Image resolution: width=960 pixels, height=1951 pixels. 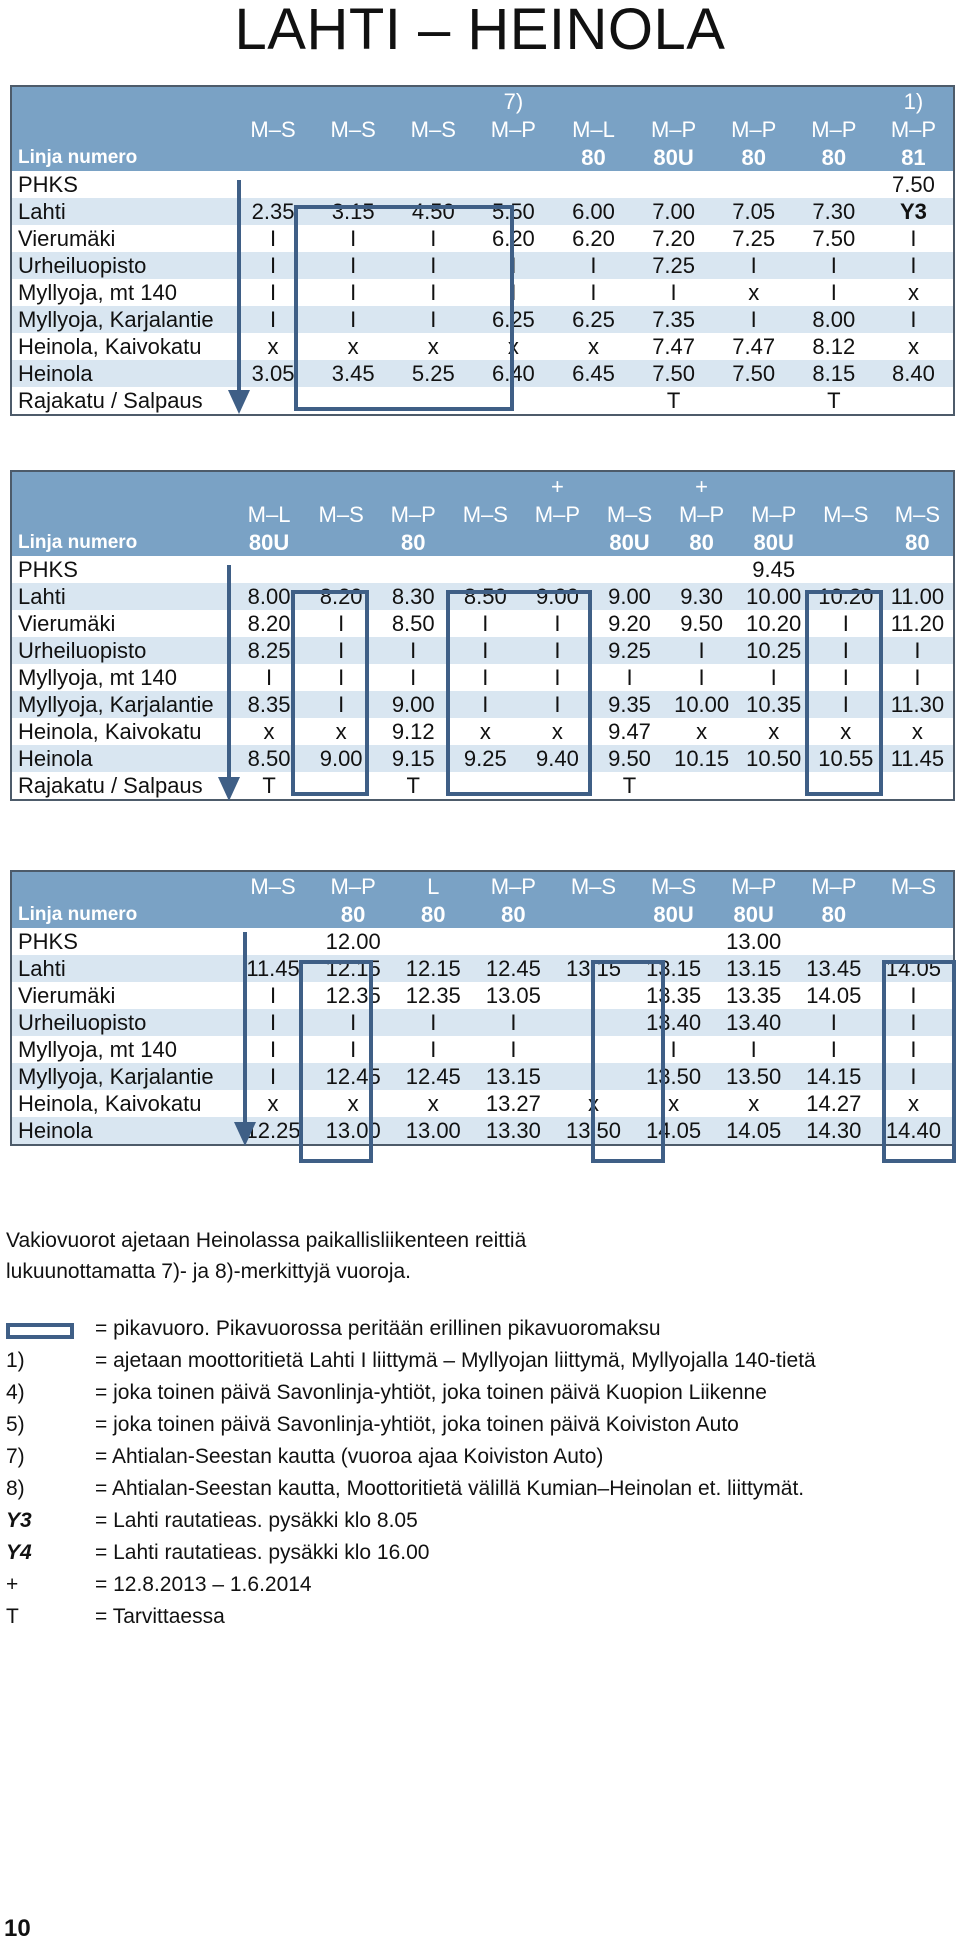 What do you see at coordinates (485, 596) in the screenshot?
I see `time-cell: 8.50` at bounding box center [485, 596].